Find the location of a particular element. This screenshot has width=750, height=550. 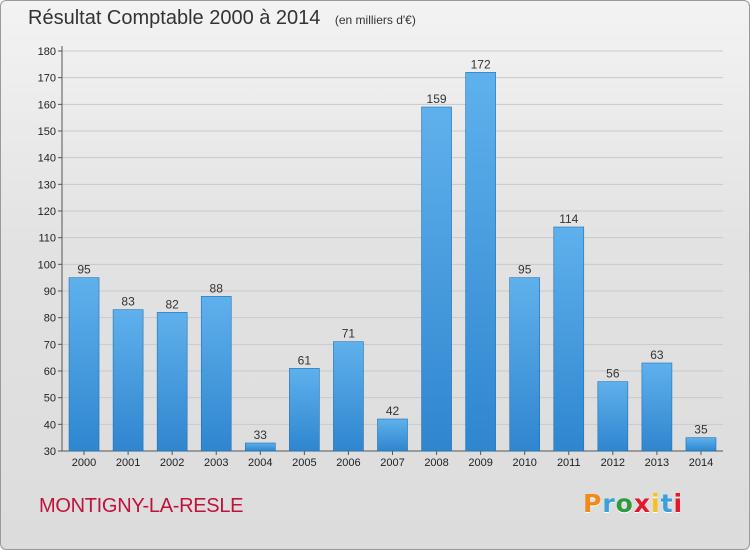

logo-letter: o is located at coordinates (624, 503).